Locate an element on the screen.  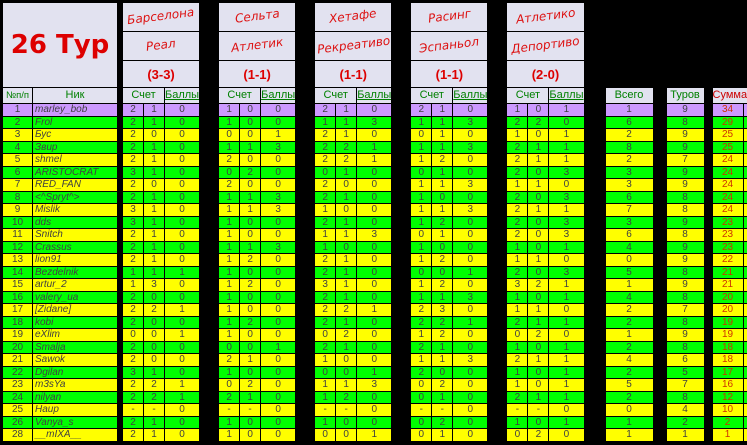
table-row: 23(3-14) is located at coordinates (729, 222).